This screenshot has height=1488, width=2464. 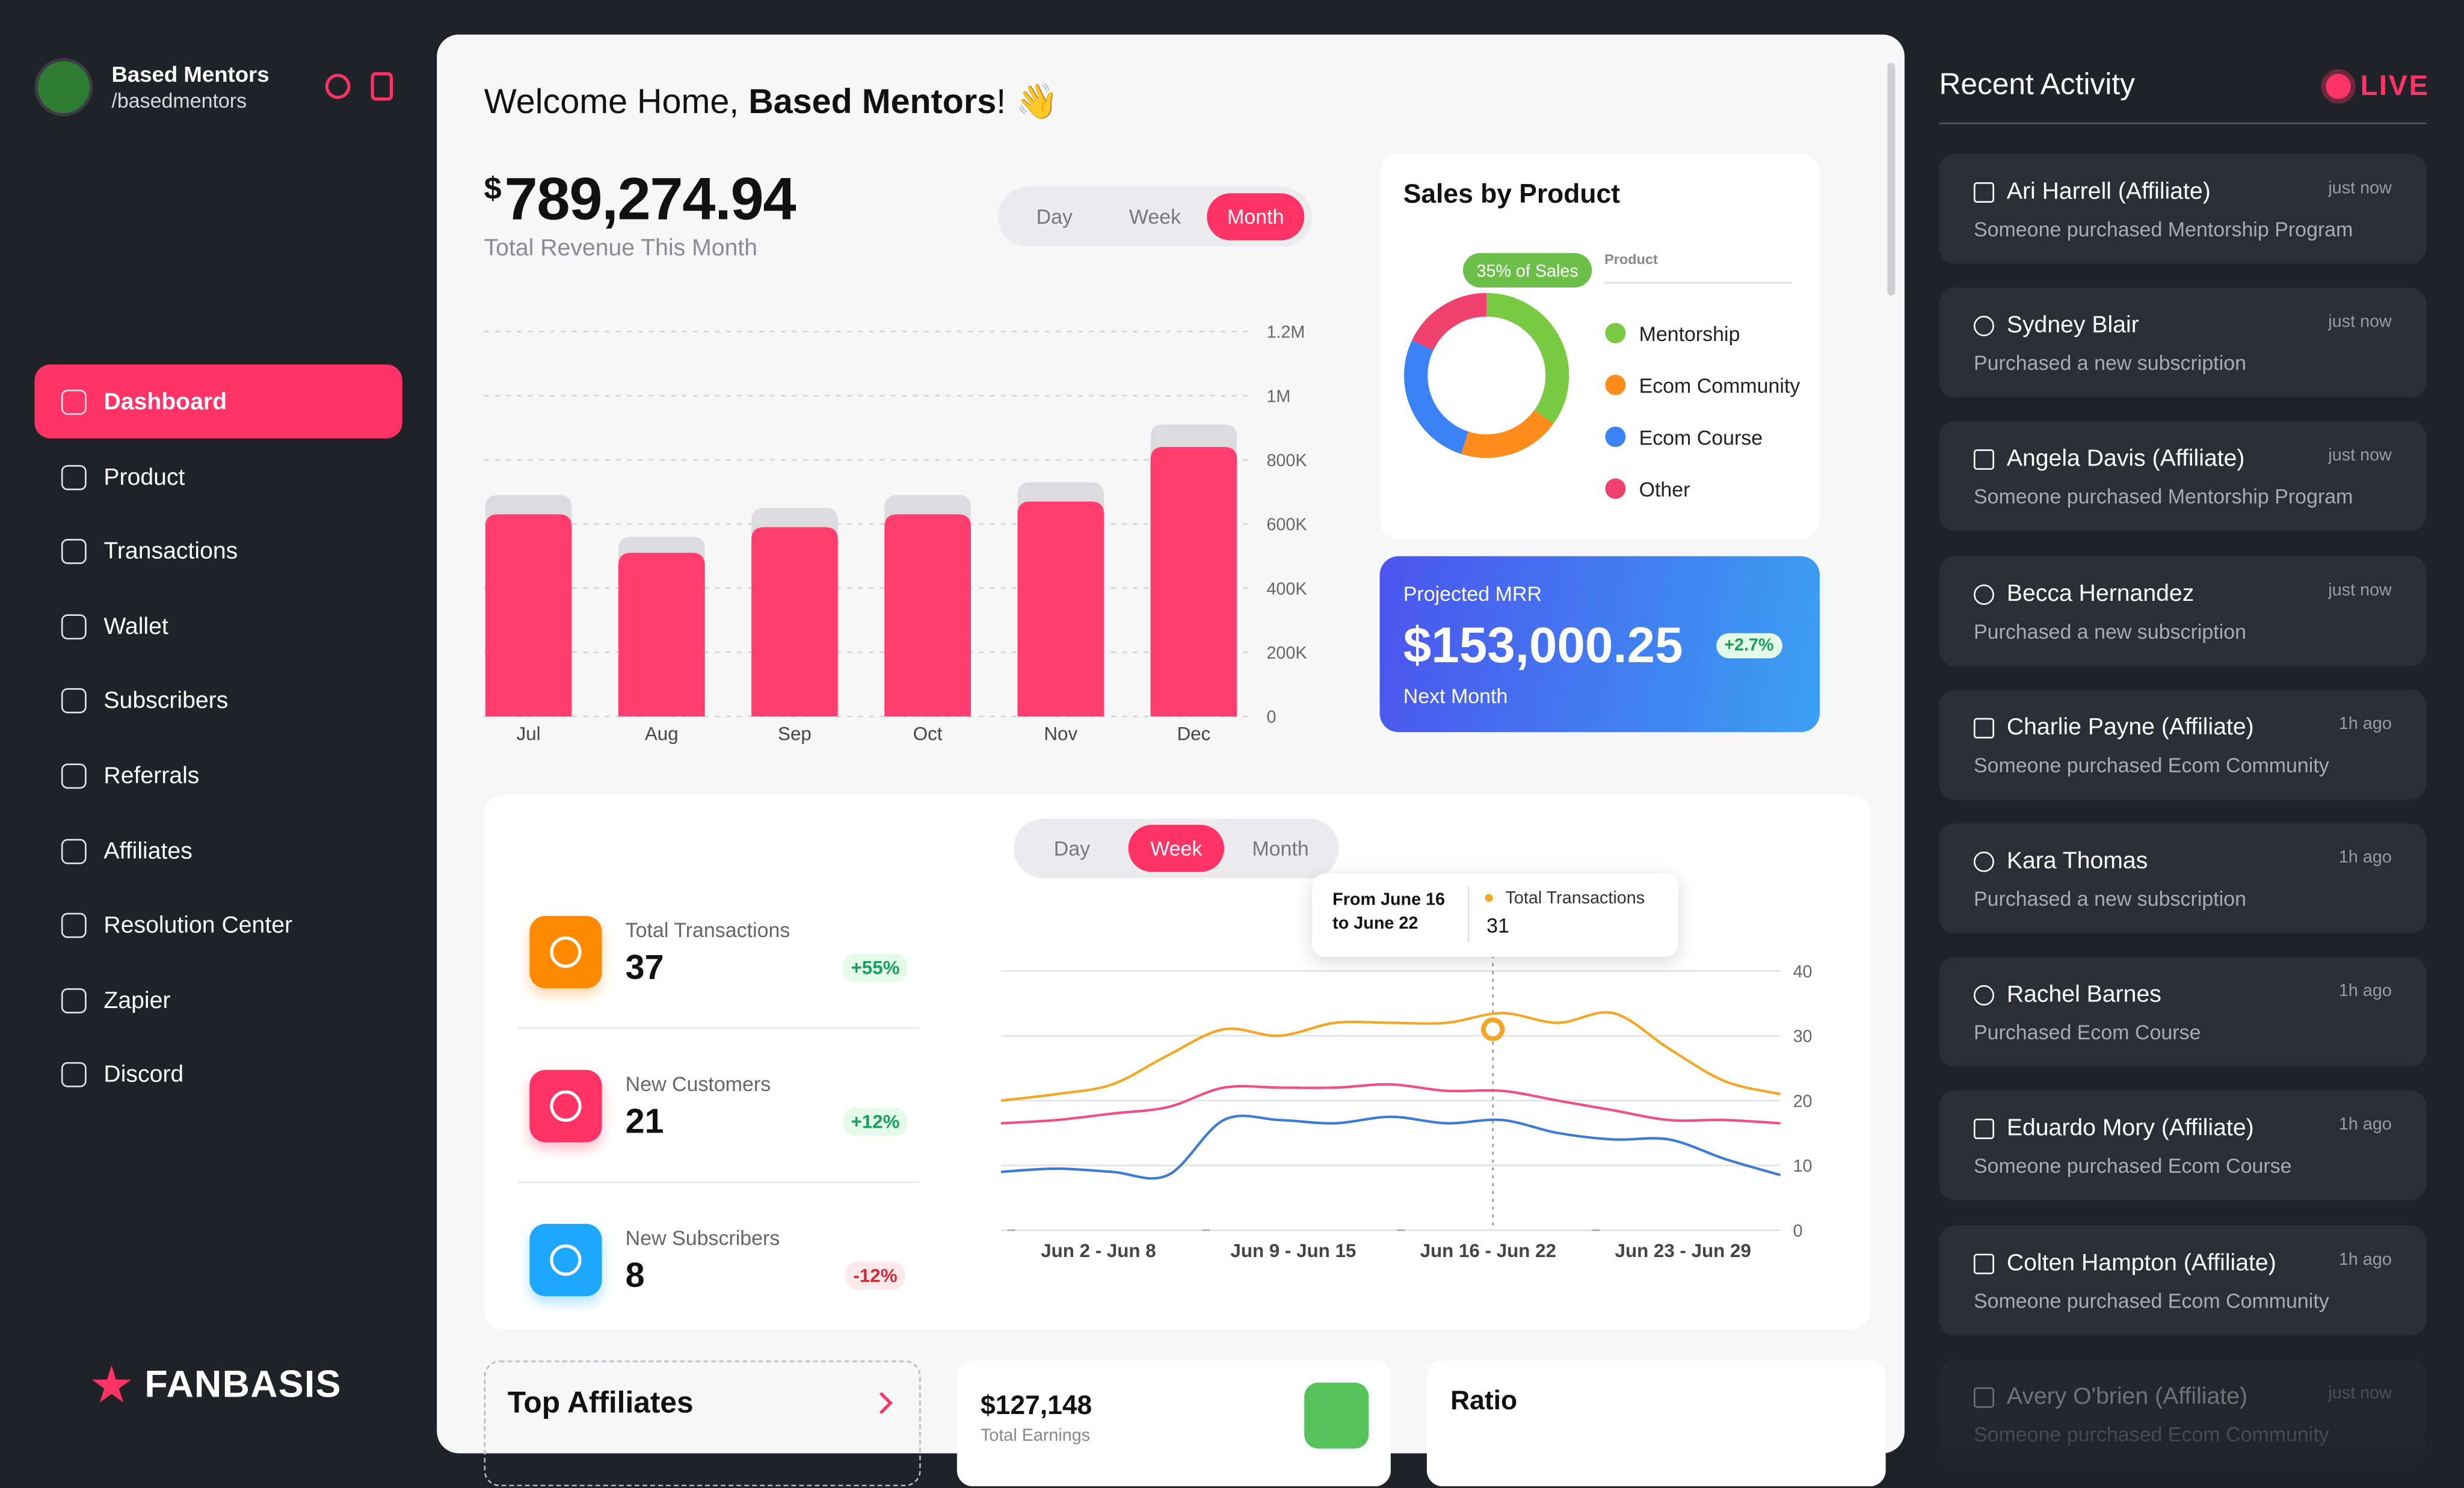 I want to click on profile-name: Based Mentors, so click(x=191, y=74).